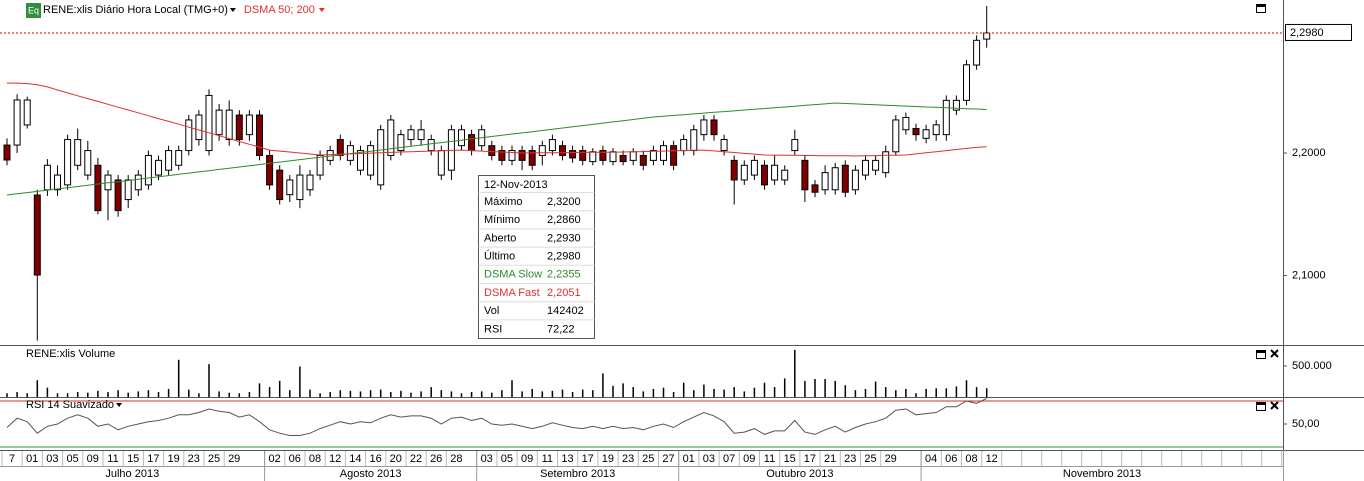  What do you see at coordinates (503, 202) in the screenshot?
I see `tooltip-label: Máximo` at bounding box center [503, 202].